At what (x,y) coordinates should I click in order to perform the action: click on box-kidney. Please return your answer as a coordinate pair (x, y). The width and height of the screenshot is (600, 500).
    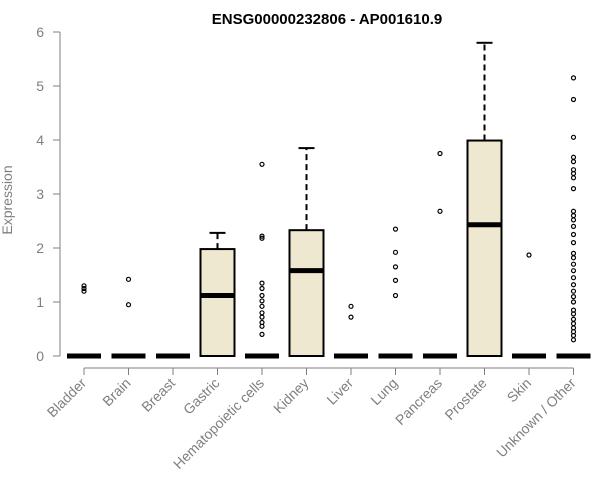
    Looking at the image, I should click on (306, 252).